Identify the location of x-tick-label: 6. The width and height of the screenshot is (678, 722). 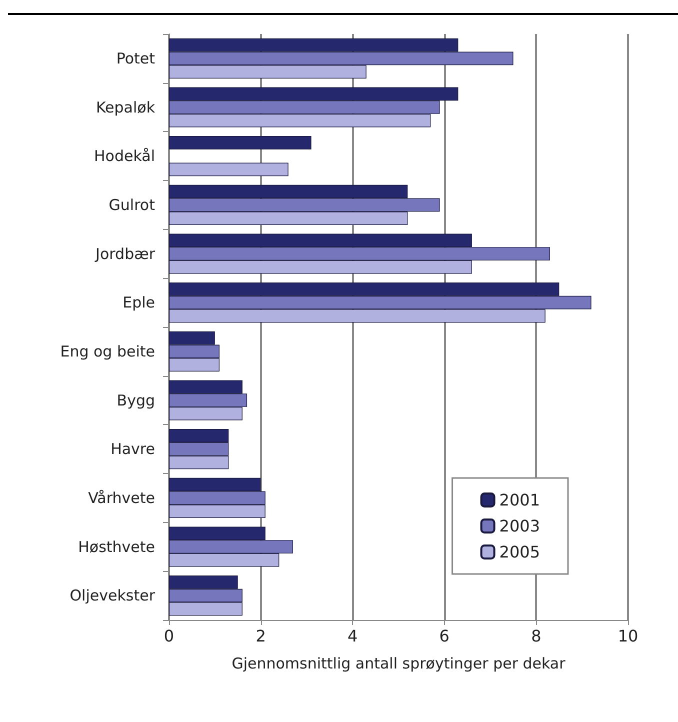
(444, 636).